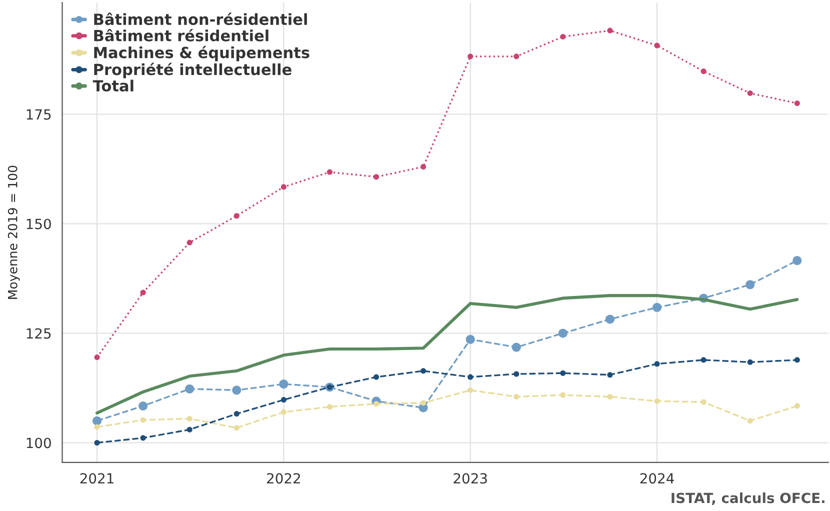 The width and height of the screenshot is (830, 511). Describe the element at coordinates (181, 35) in the screenshot. I see `legend-label: Bâtiment résidentiel` at that location.